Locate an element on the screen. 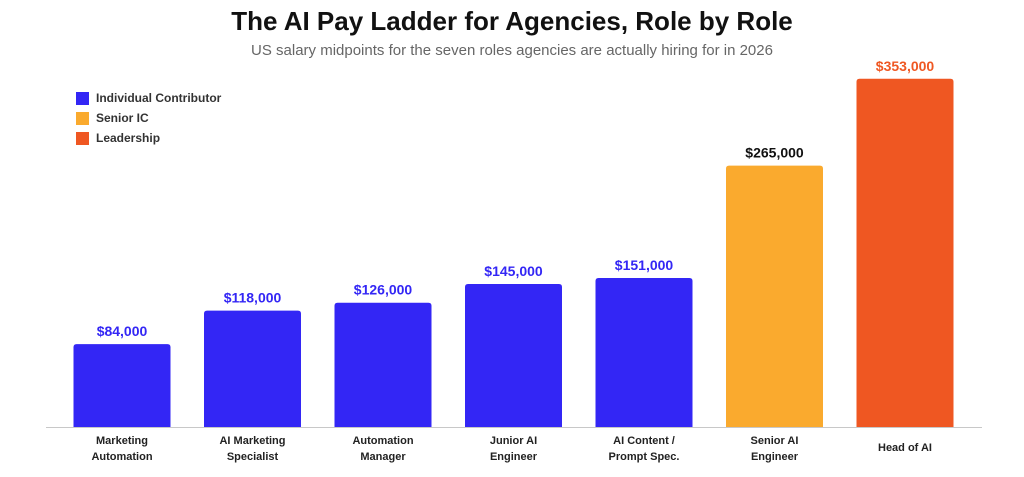 This screenshot has height=477, width=1024. legend-item-senior-ic: Senior IC is located at coordinates (148, 118).